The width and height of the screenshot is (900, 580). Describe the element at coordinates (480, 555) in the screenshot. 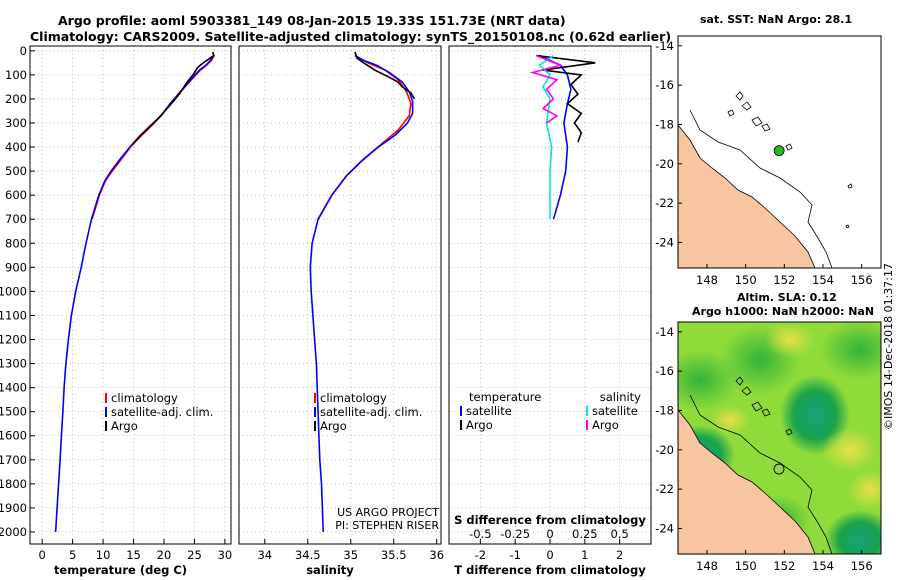

I see `x-tick-label: -2` at that location.